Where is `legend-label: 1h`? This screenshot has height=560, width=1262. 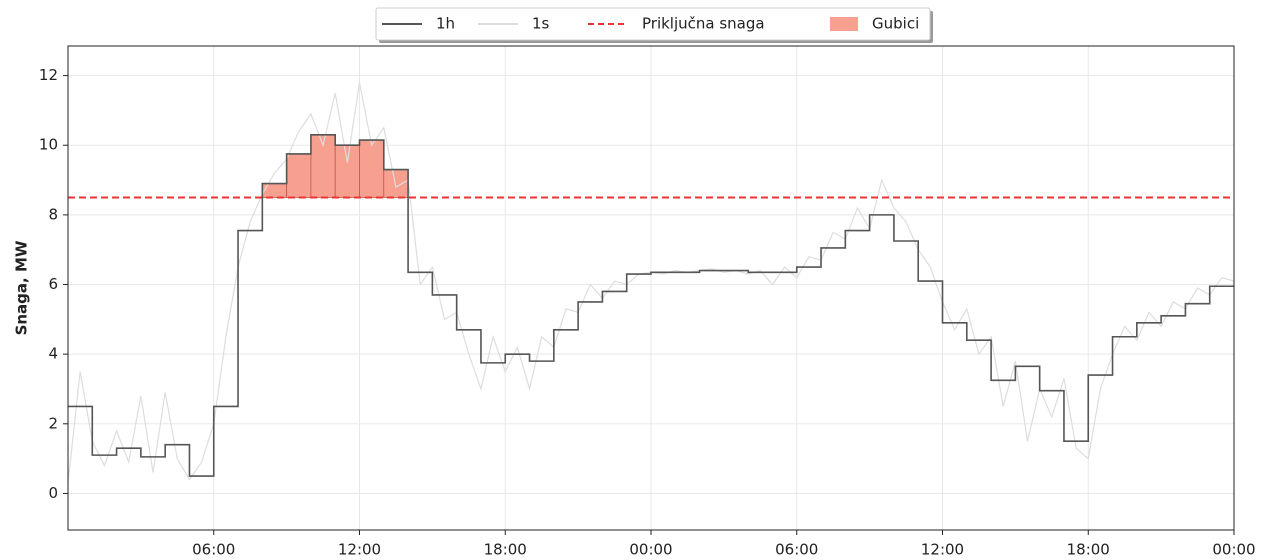 legend-label: 1h is located at coordinates (445, 24).